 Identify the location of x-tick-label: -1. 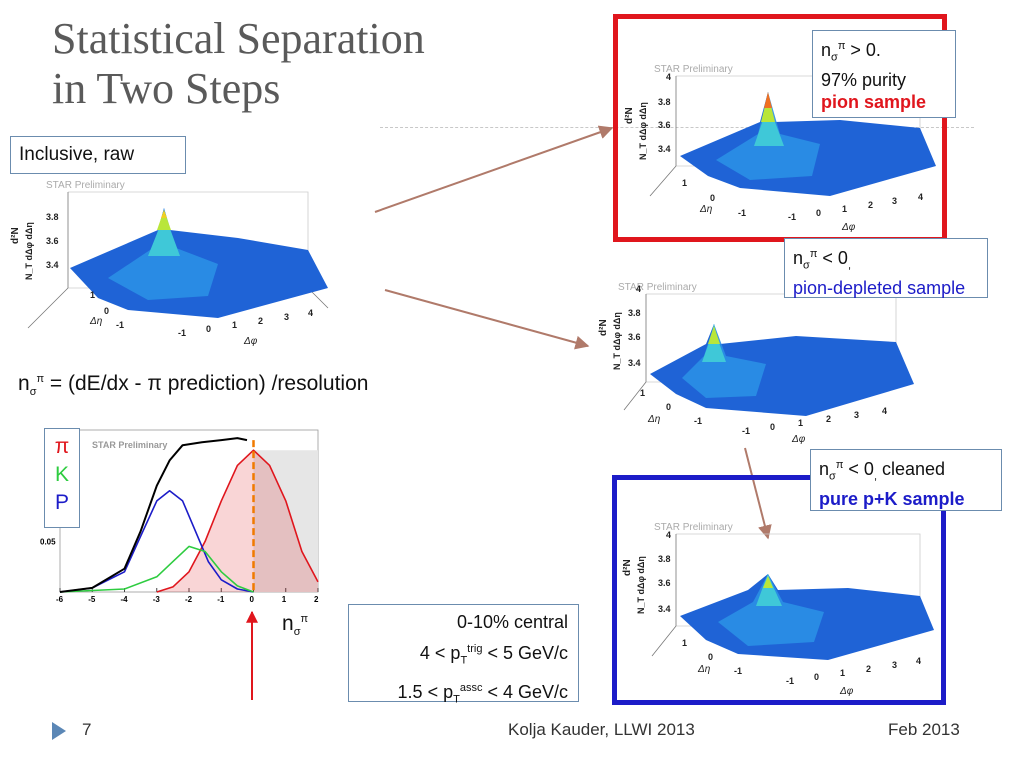
(221, 599).